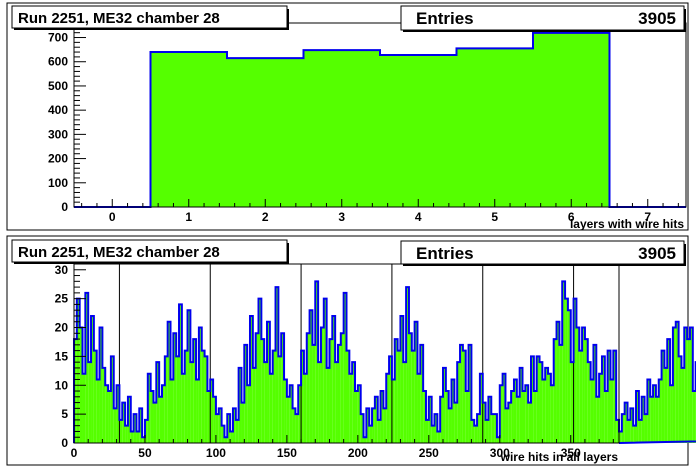 The width and height of the screenshot is (696, 472). Describe the element at coordinates (544, 31) in the screenshot. I see `top-stats-shadow-bottom` at that location.